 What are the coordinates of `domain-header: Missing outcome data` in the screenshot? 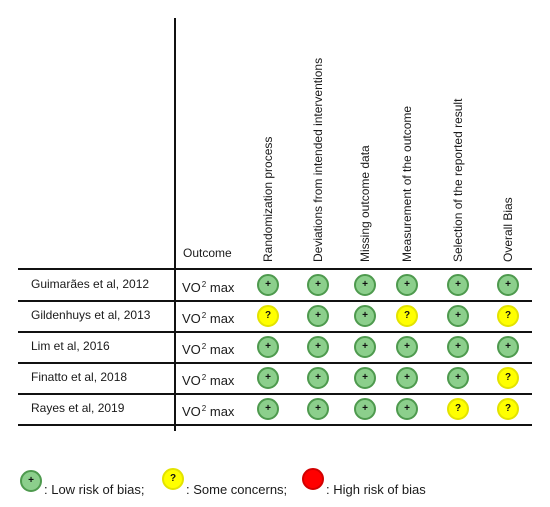 It's located at (365, 203).